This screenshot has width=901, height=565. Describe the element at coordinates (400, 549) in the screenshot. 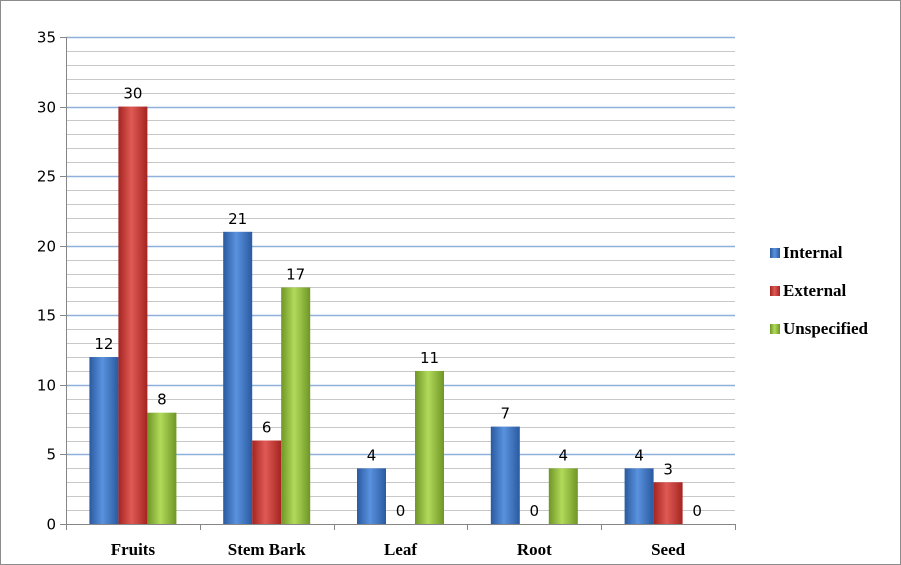

I see `x-category-label: Leaf` at that location.